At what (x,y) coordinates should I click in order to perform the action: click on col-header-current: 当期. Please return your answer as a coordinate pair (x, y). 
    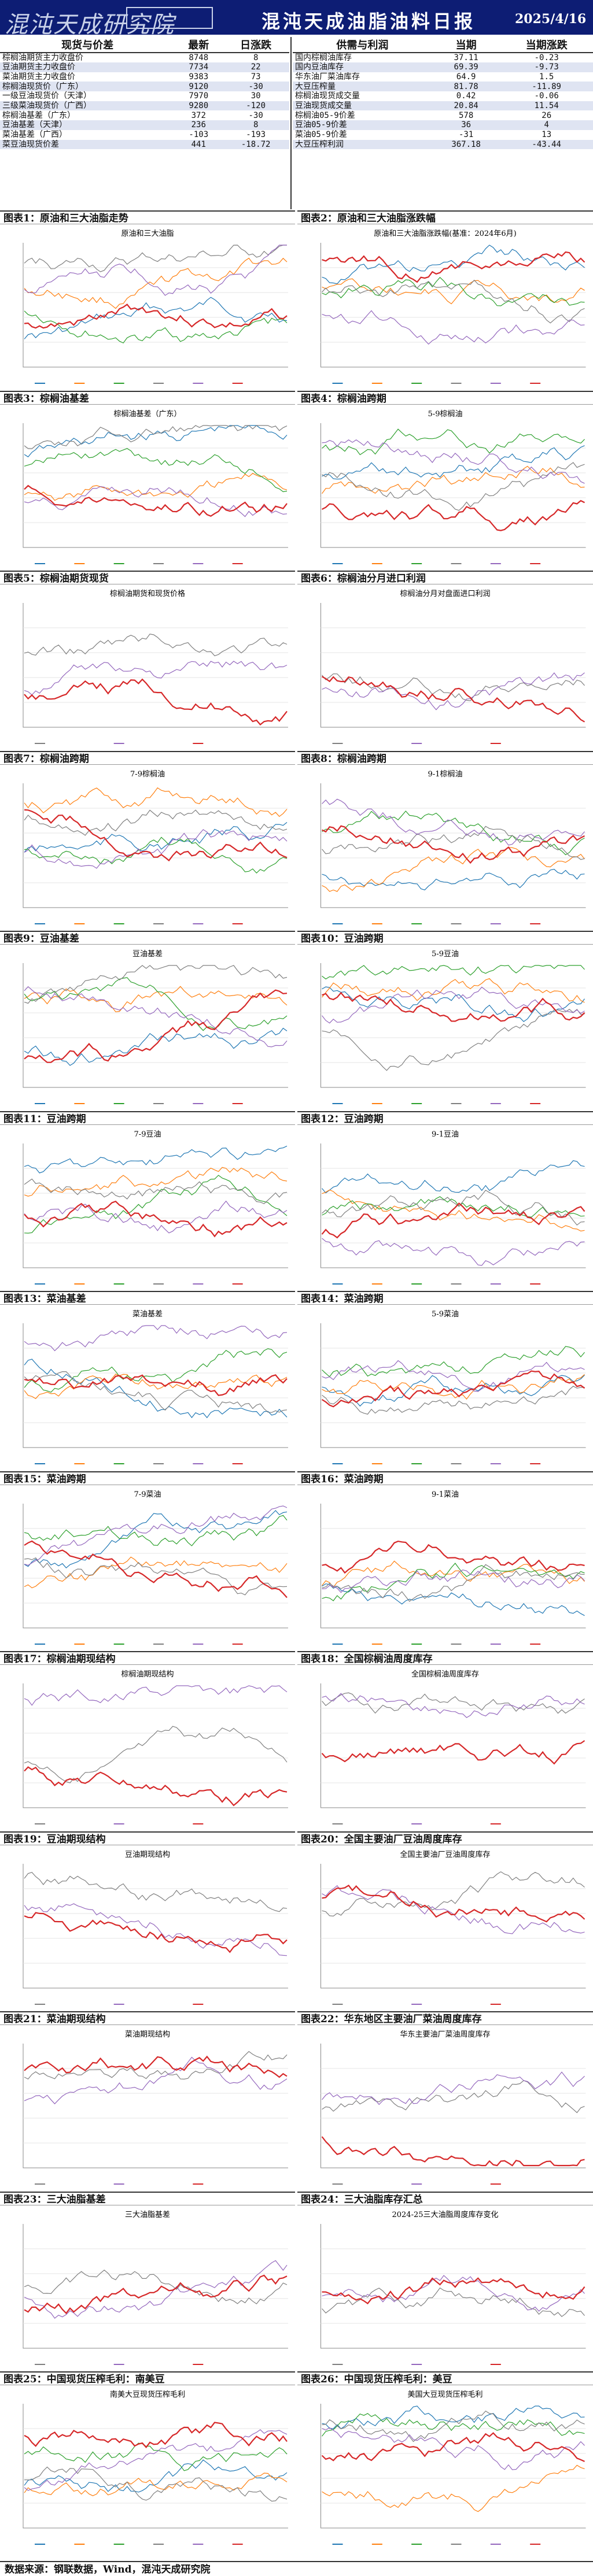
    Looking at the image, I should click on (466, 45).